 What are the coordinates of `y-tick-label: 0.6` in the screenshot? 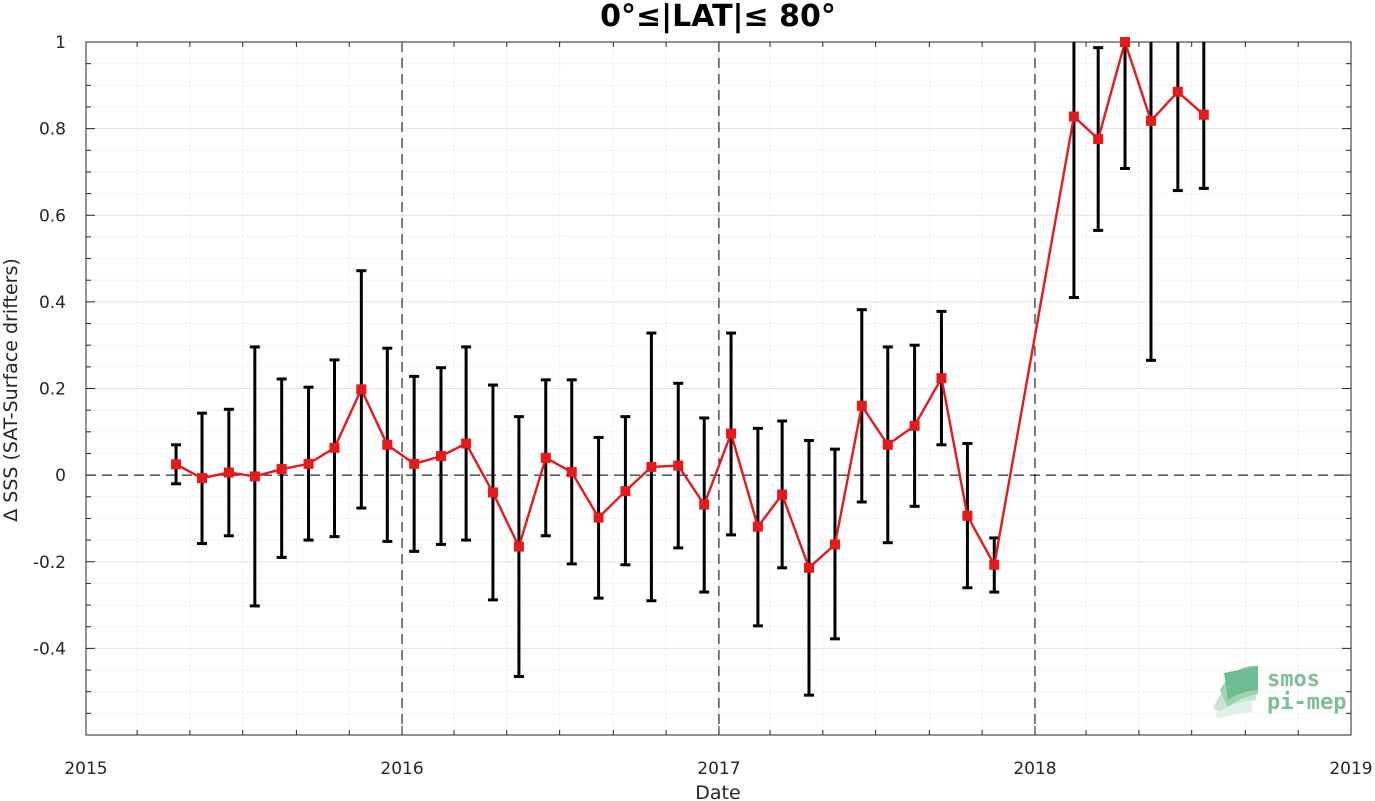 It's located at (52, 216).